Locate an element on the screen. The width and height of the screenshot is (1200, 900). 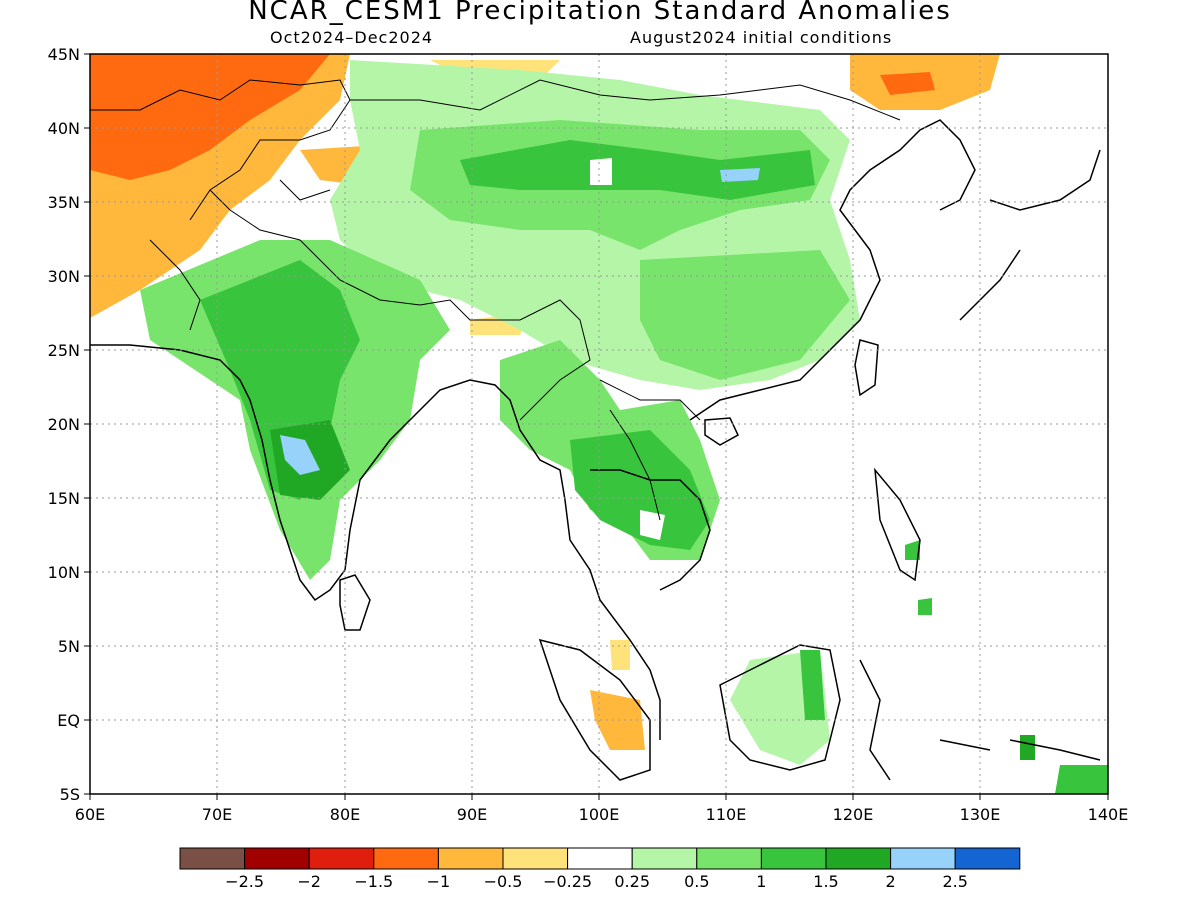
initial-conditions: August2024 initial conditions is located at coordinates (761, 37).